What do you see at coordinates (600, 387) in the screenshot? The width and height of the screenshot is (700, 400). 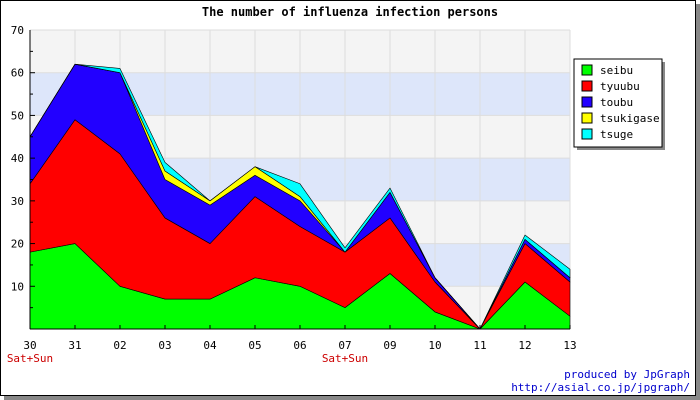 I see `credit-url: http://asial.co.jp/jpgraph/` at bounding box center [600, 387].